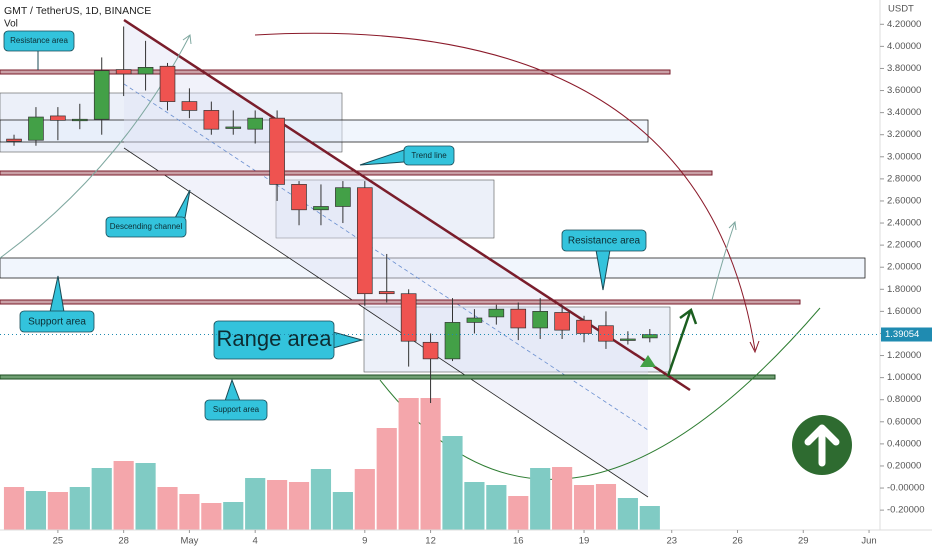 The height and width of the screenshot is (550, 932). What do you see at coordinates (904, 68) in the screenshot?
I see `y-tick-label: 3.80000` at bounding box center [904, 68].